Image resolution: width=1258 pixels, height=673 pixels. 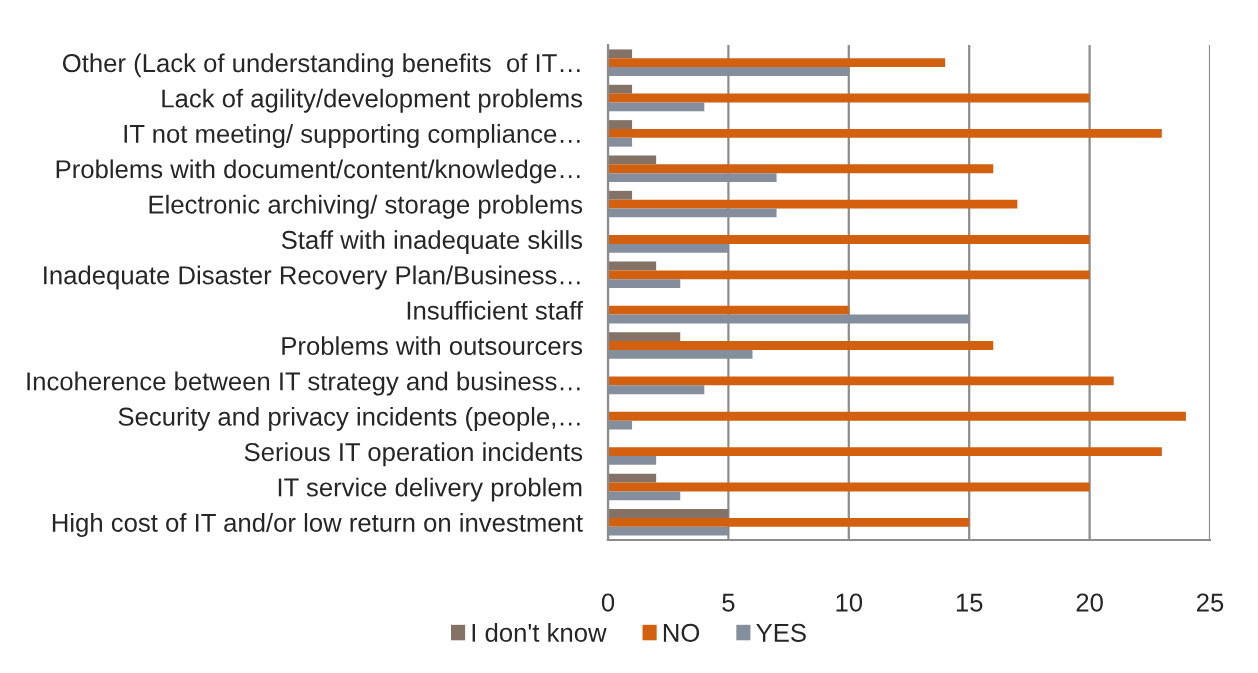 What do you see at coordinates (1210, 602) in the screenshot?
I see `x-tick-label: 25` at bounding box center [1210, 602].